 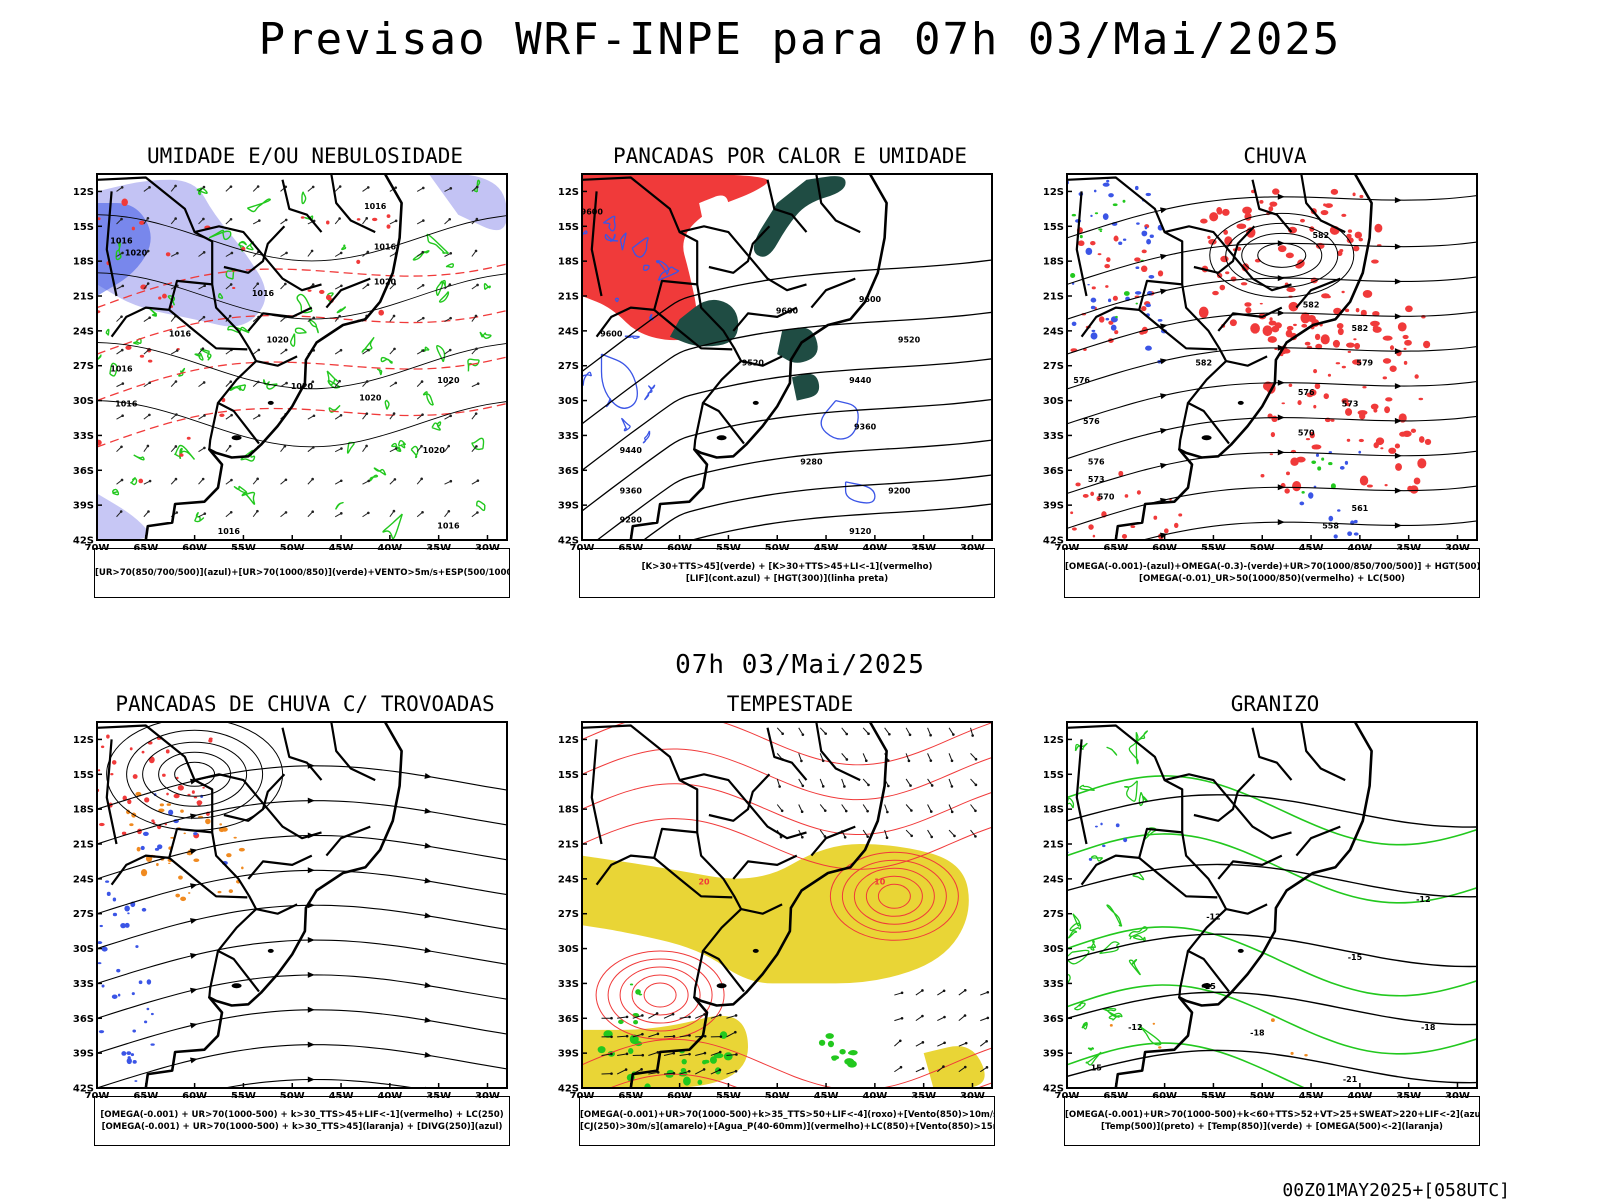 What do you see at coordinates (1096, 461) in the screenshot?
I see `contour-value-label: 576` at bounding box center [1096, 461].